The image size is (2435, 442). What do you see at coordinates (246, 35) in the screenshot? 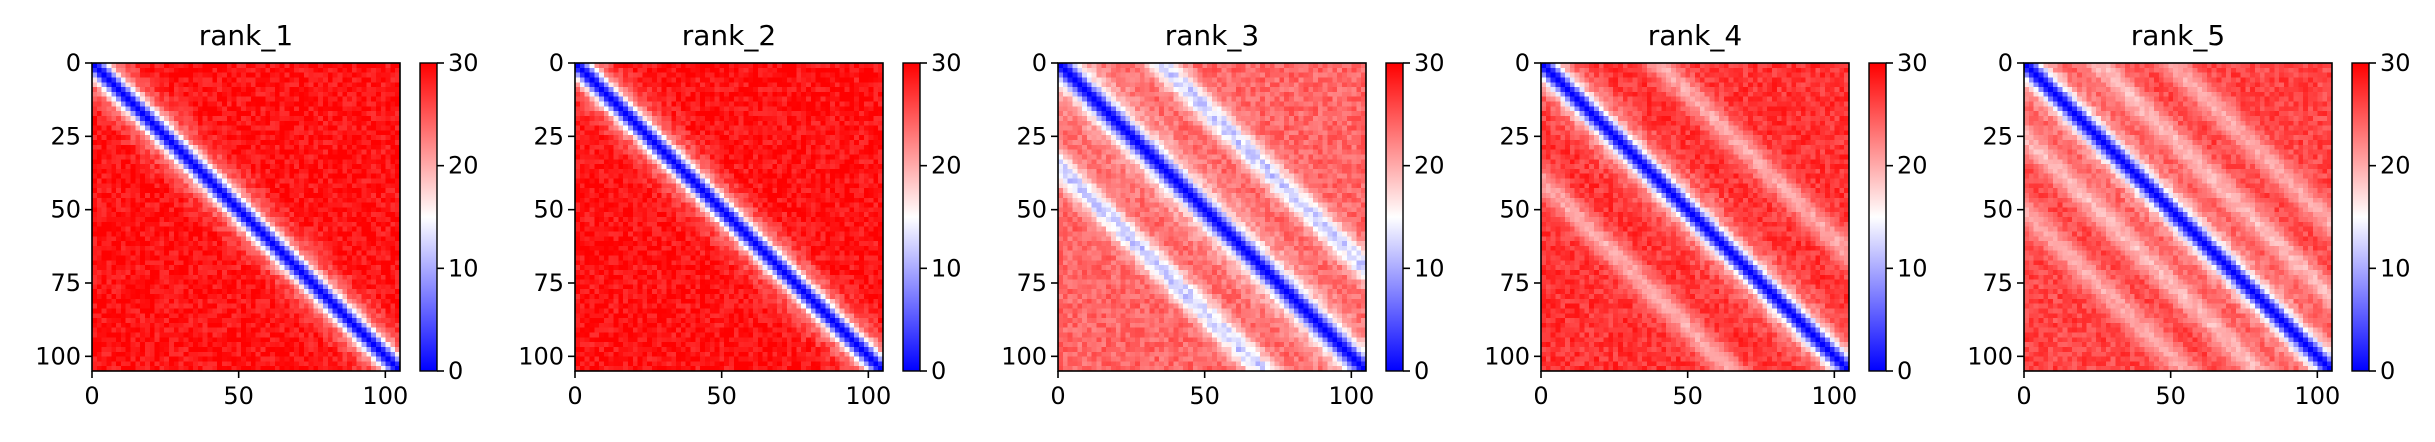
I see `chart-title: rank_1` at bounding box center [246, 35].